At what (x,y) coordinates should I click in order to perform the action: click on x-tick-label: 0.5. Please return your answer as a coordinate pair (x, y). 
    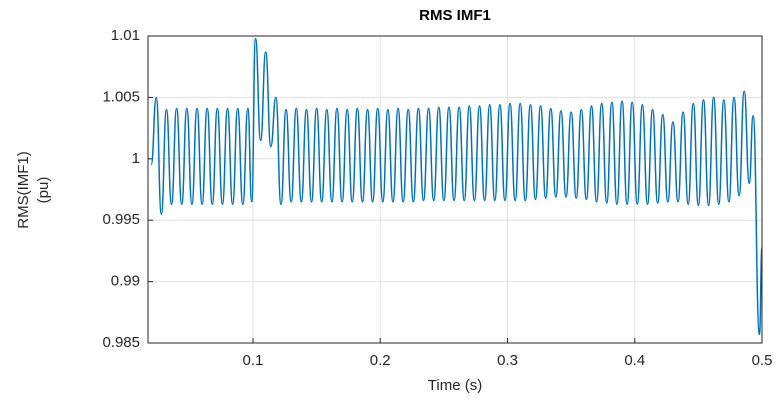
    Looking at the image, I should click on (762, 360).